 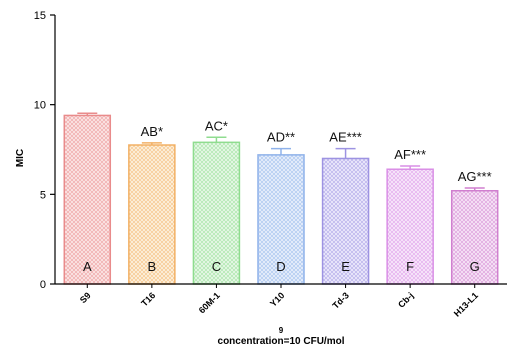 I want to click on x-tick-label: Cb-j, so click(x=405, y=299).